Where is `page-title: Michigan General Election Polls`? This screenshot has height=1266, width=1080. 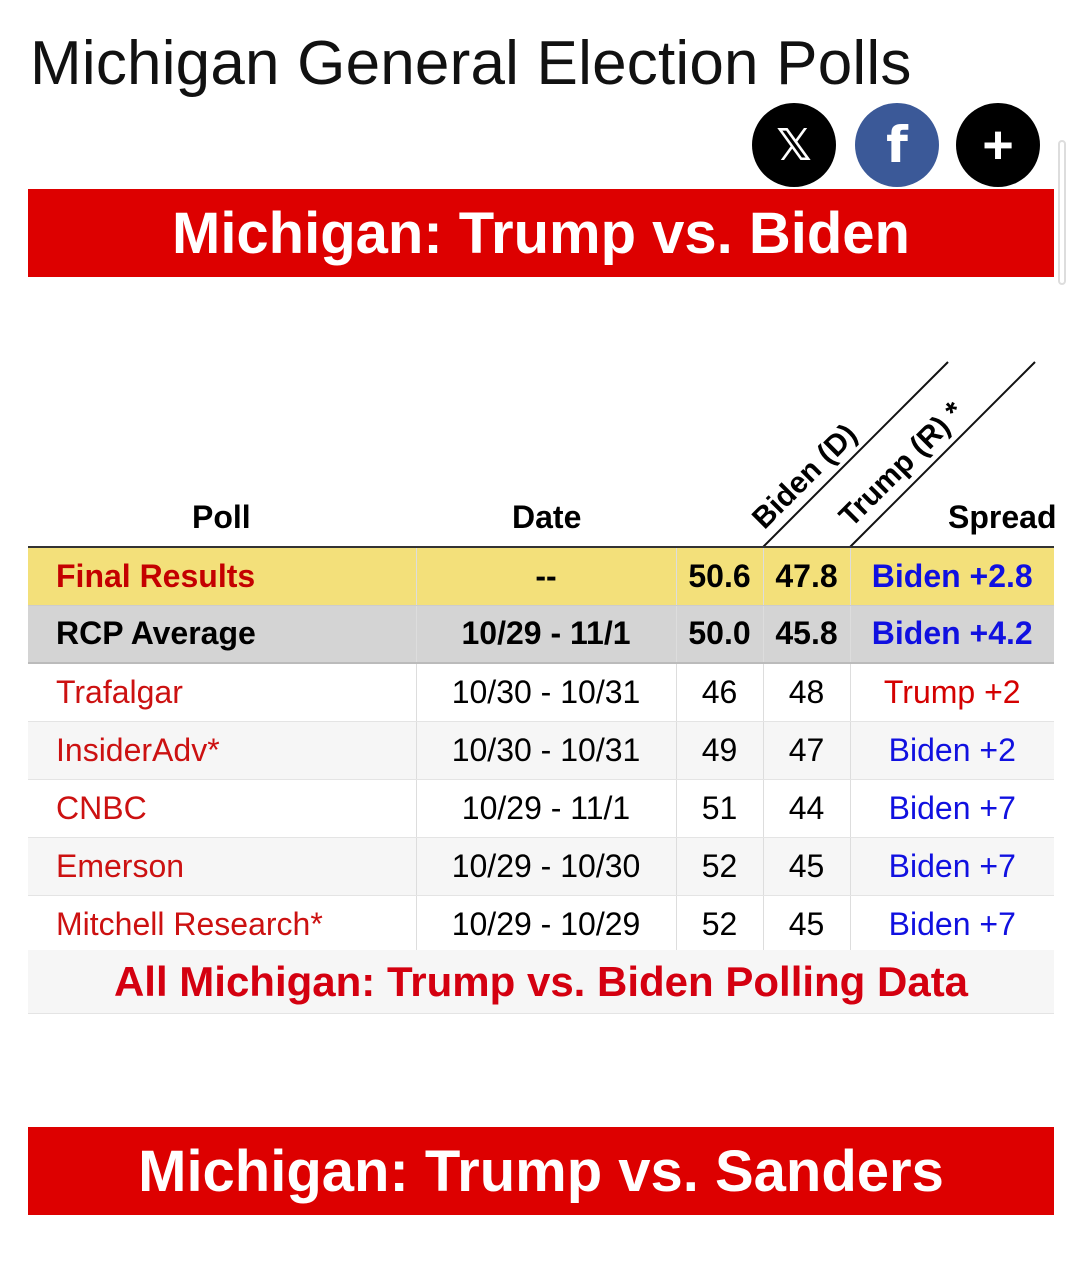 page-title: Michigan General Election Polls is located at coordinates (471, 63).